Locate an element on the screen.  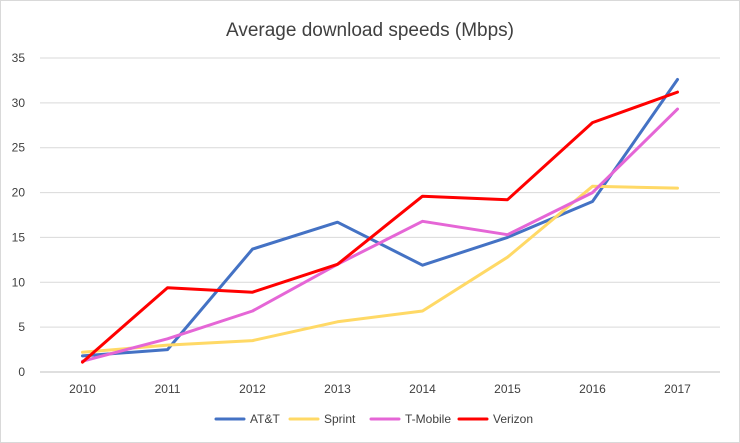
y-tick-label: 10 is located at coordinates (19, 282).